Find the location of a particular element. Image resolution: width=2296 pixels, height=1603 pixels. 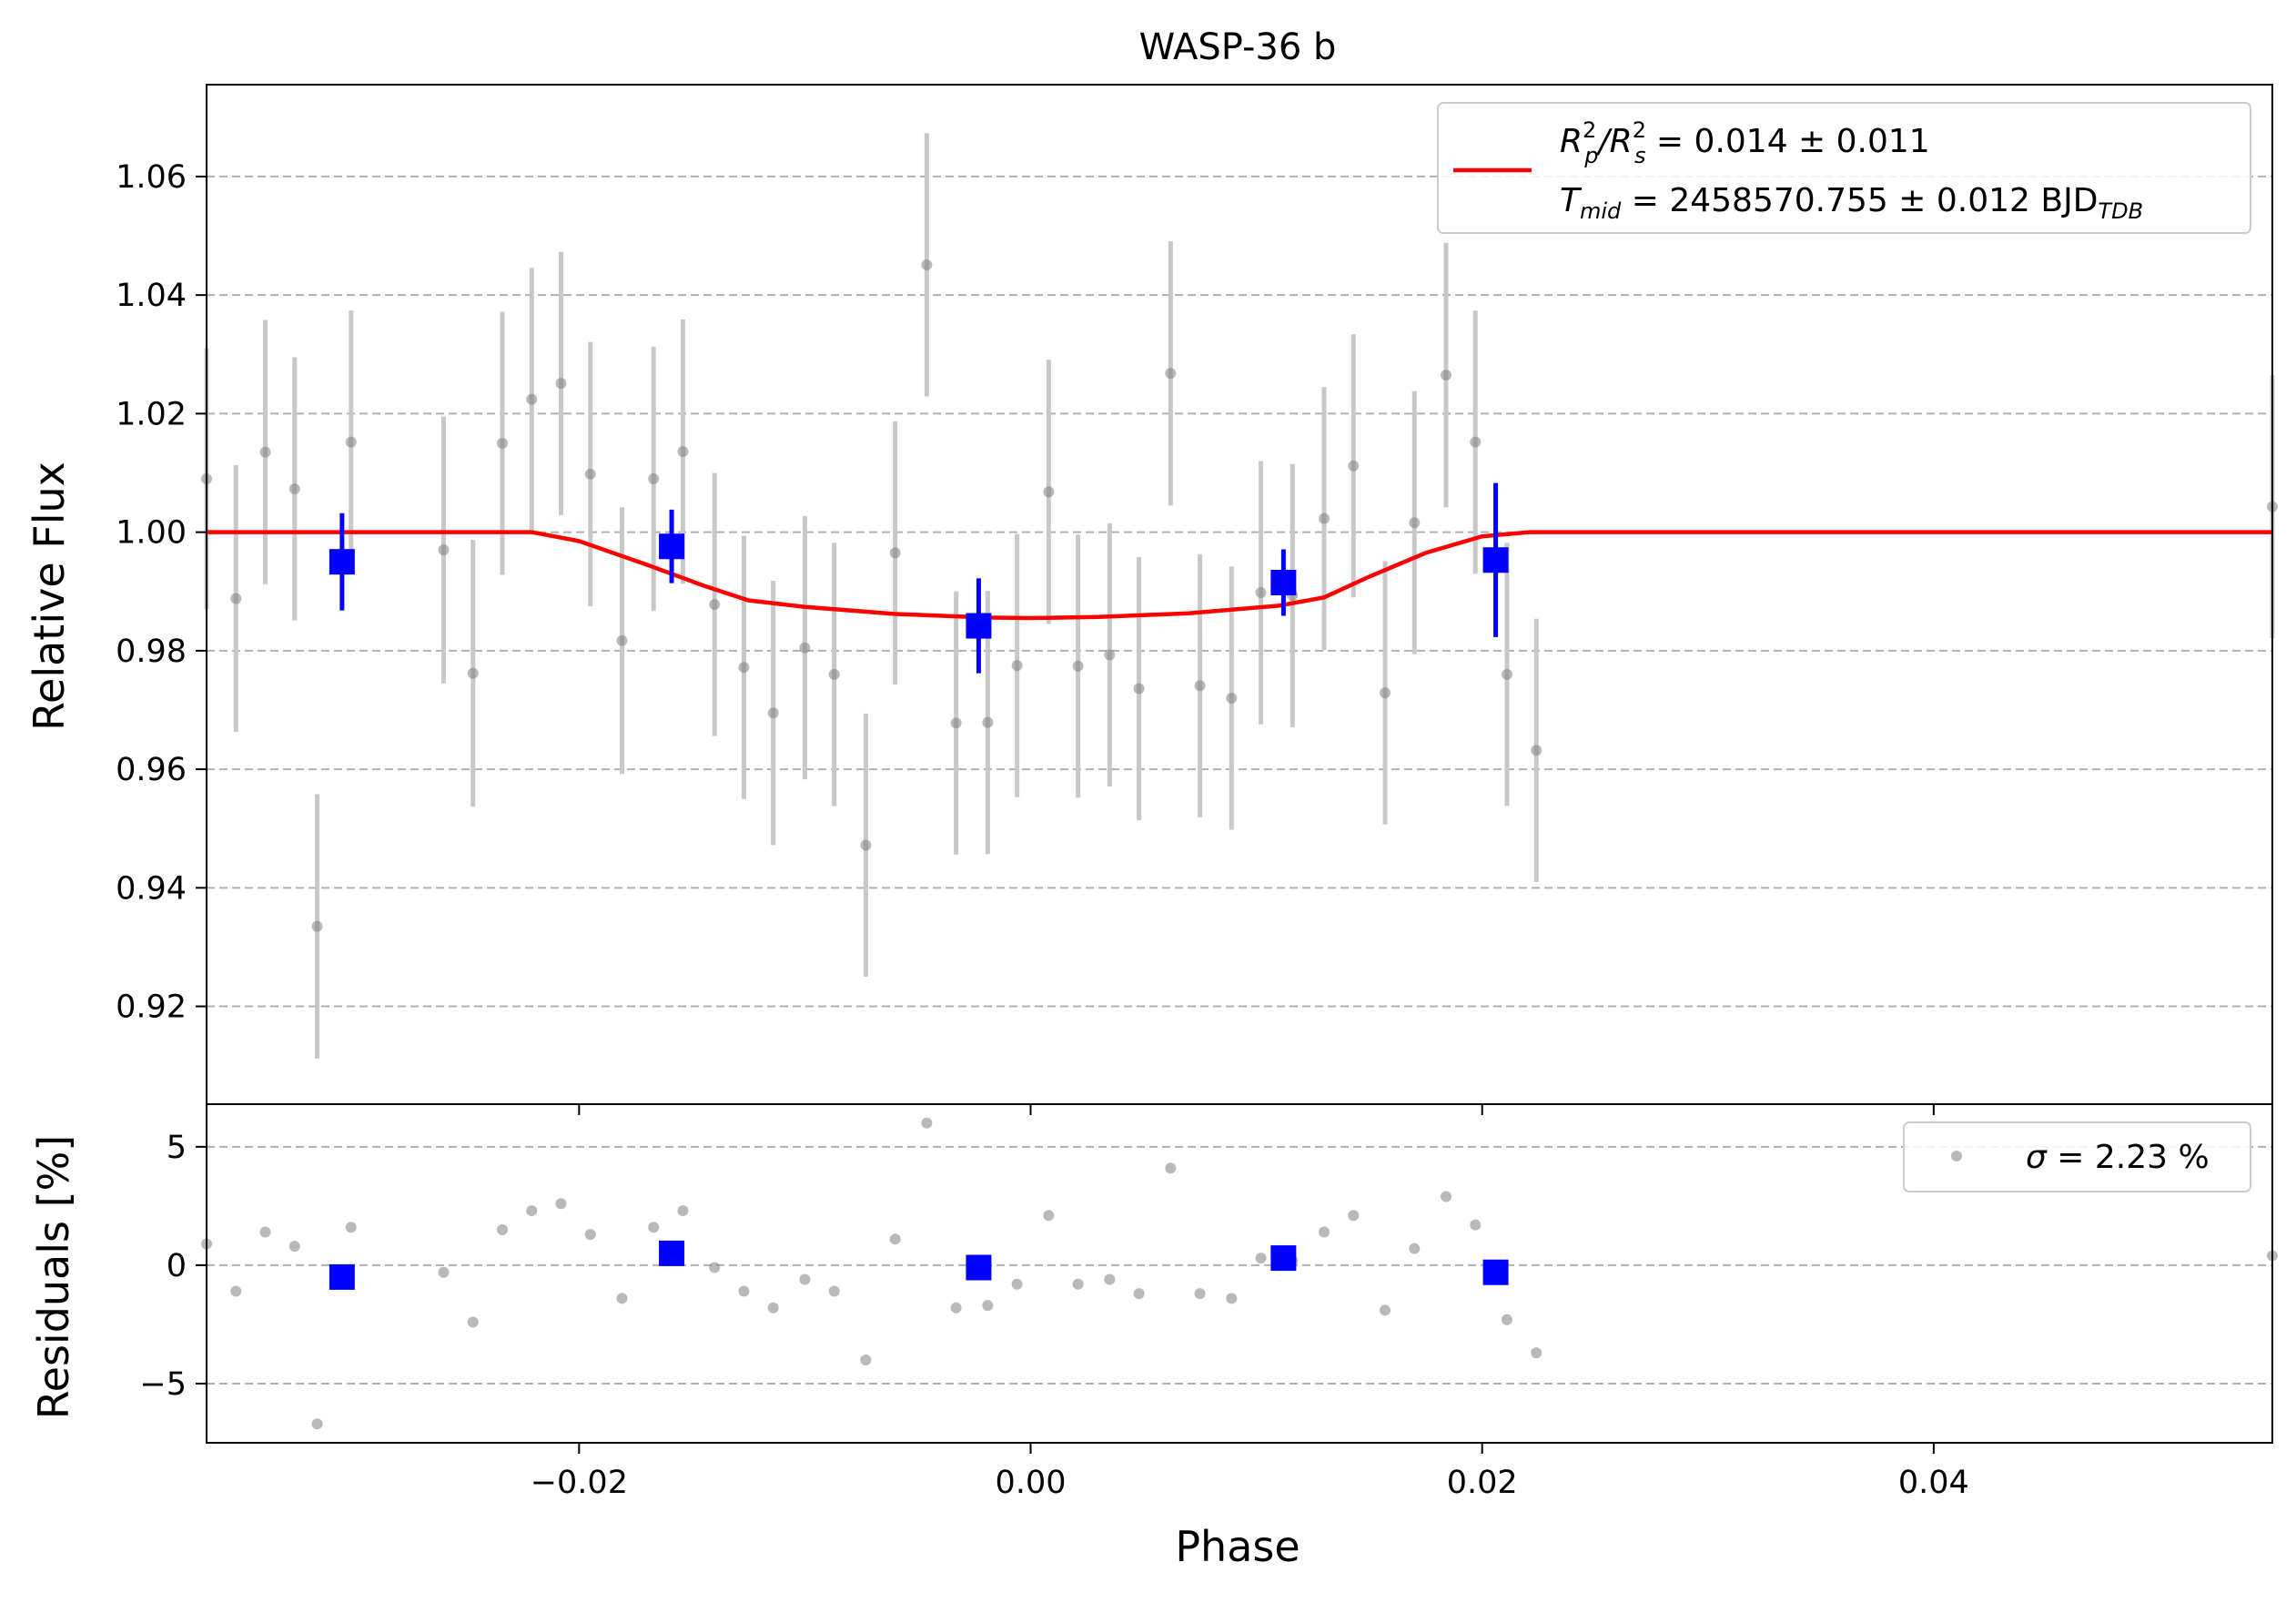

flux-legend-tmid: Tmid = 2458570.755 ± 0.012 BJDTDB is located at coordinates (1851, 203).